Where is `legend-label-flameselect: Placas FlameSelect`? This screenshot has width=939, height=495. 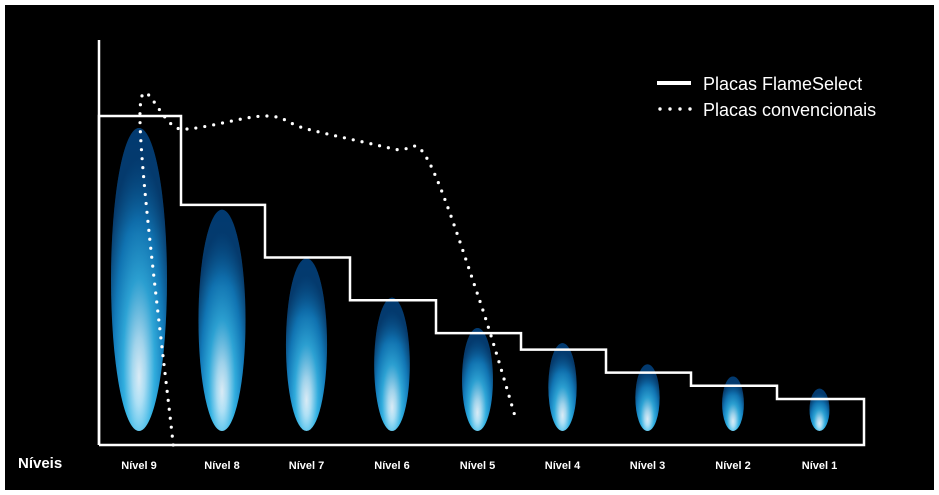 legend-label-flameselect: Placas FlameSelect is located at coordinates (782, 84).